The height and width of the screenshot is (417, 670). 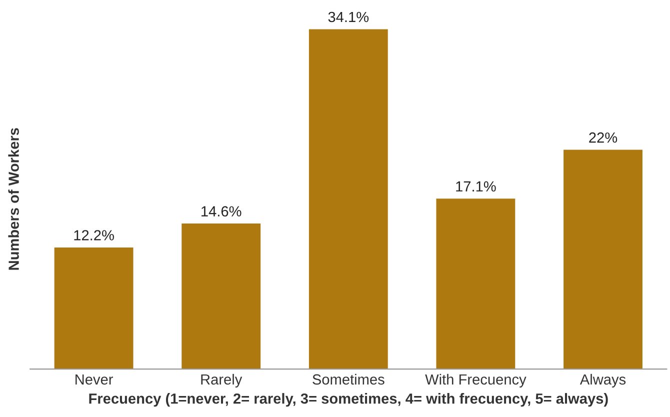 I want to click on x-axis-title: Frecuency (1=never, 2= rarely, 3= sometimes, 4= with frecuency, 5= always), so click(x=348, y=400).